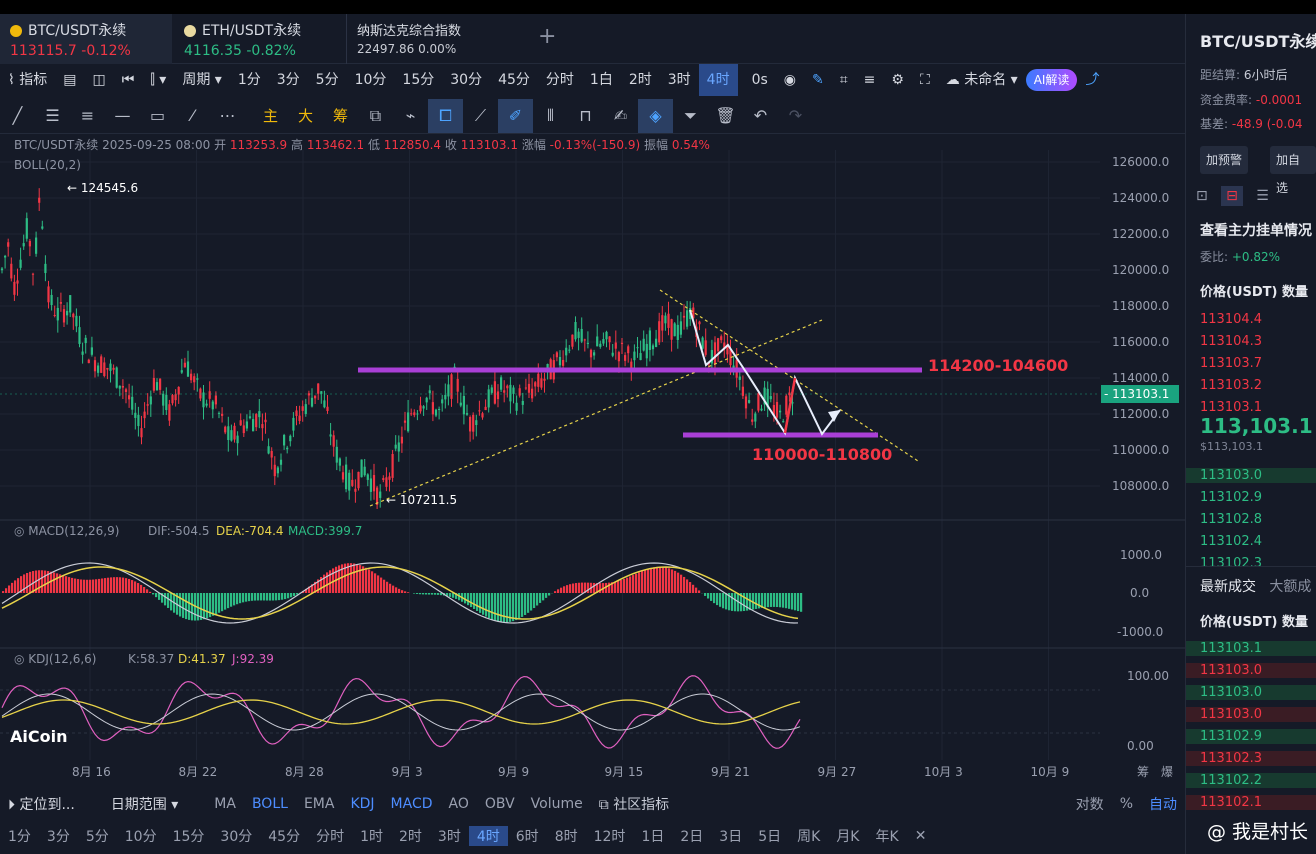  Describe the element at coordinates (887, 837) in the screenshot. I see `bottom-interval-21: 年K` at that location.